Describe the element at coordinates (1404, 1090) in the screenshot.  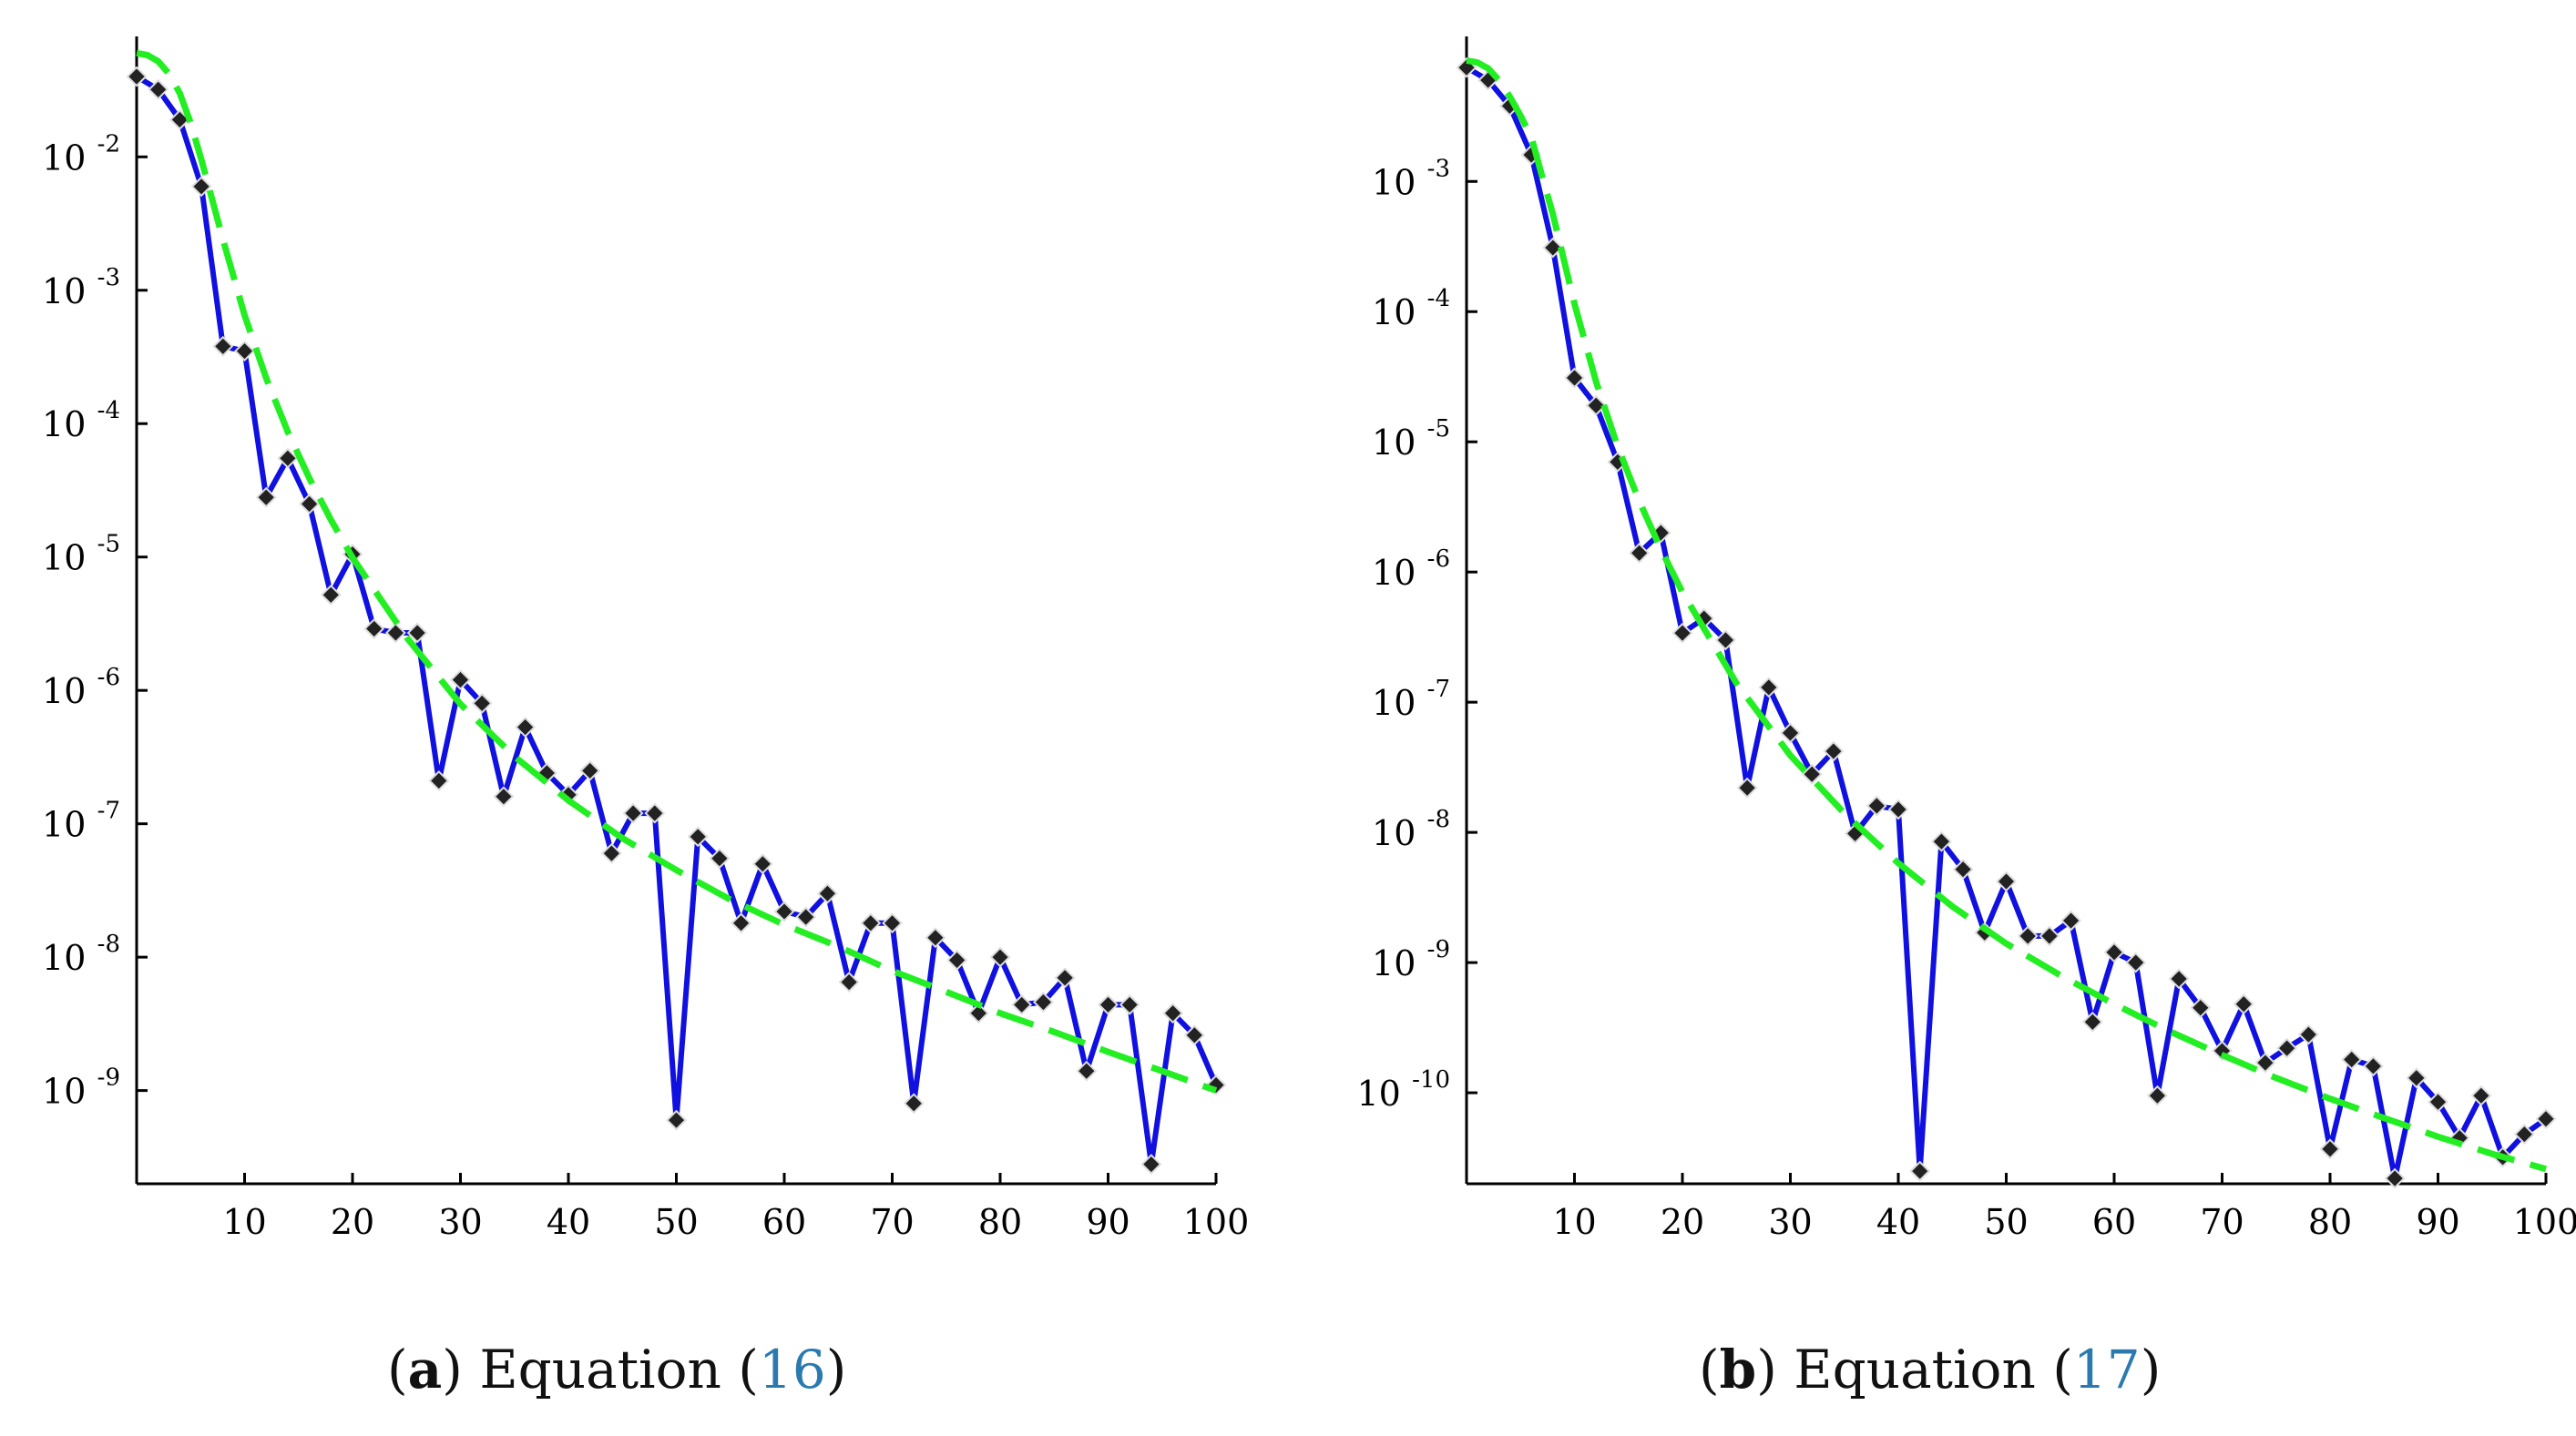
I see `chart-b-y-tick-label: 10 -10` at that location.